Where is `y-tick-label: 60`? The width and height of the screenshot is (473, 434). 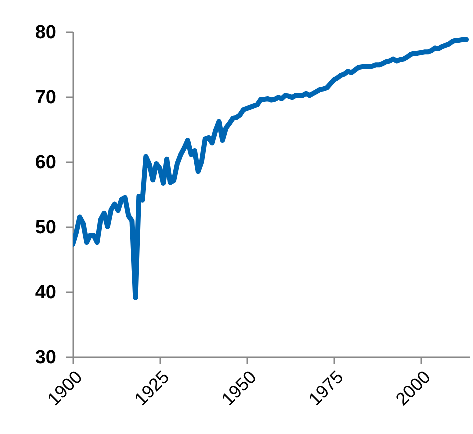 y-tick-label: 60 is located at coordinates (45, 163).